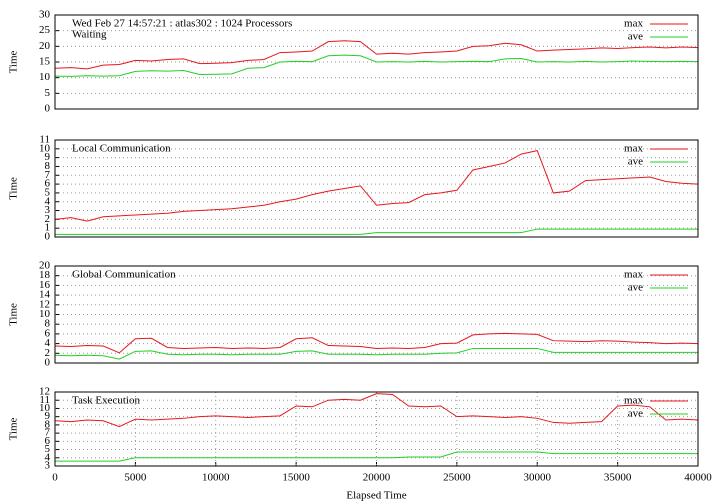 The image size is (720, 504). I want to click on x-tick-label: 40000, so click(698, 478).